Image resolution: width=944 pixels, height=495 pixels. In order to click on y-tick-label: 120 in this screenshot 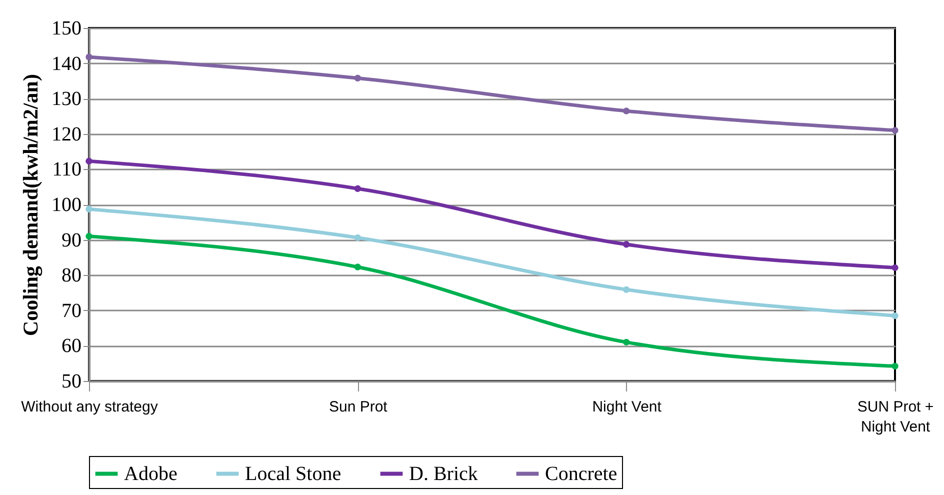, I will do `click(67, 134)`.